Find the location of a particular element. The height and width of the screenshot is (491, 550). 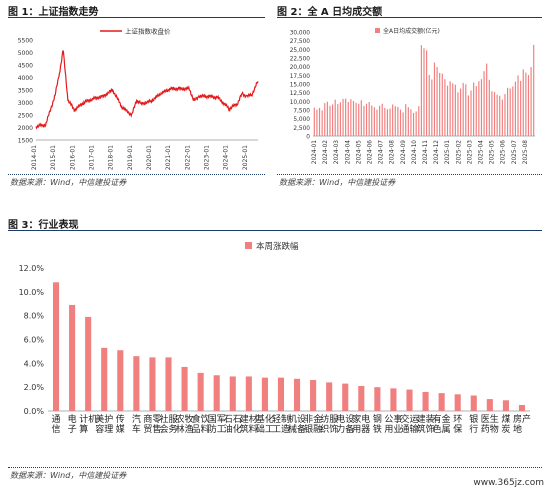

category-label: 化工 is located at coordinates (269, 424).